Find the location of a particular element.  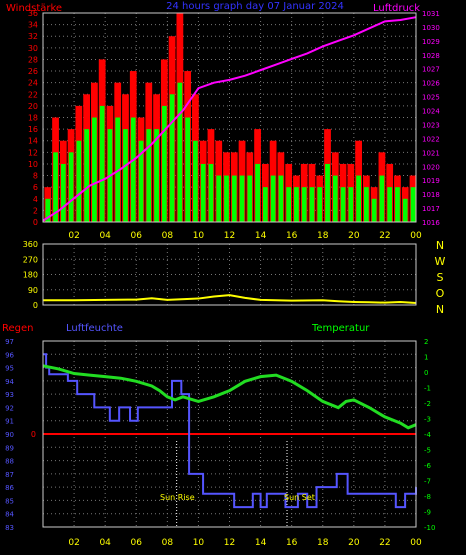

pressure-y-tick-label: 1022 is located at coordinates (431, 139).